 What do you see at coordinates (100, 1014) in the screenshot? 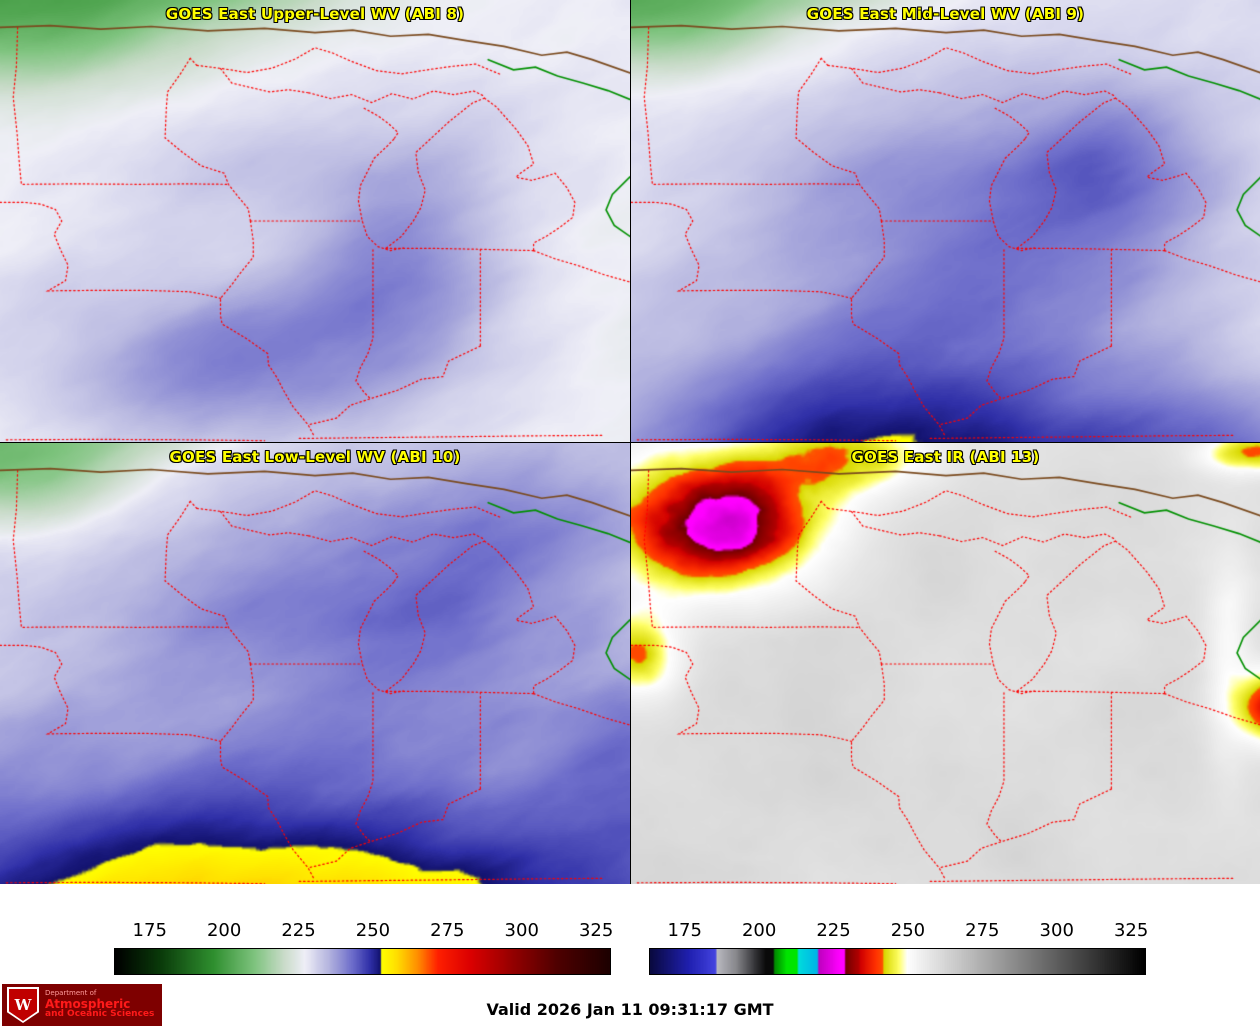
I see `logo-line2: and Oceanic Sciences` at bounding box center [100, 1014].